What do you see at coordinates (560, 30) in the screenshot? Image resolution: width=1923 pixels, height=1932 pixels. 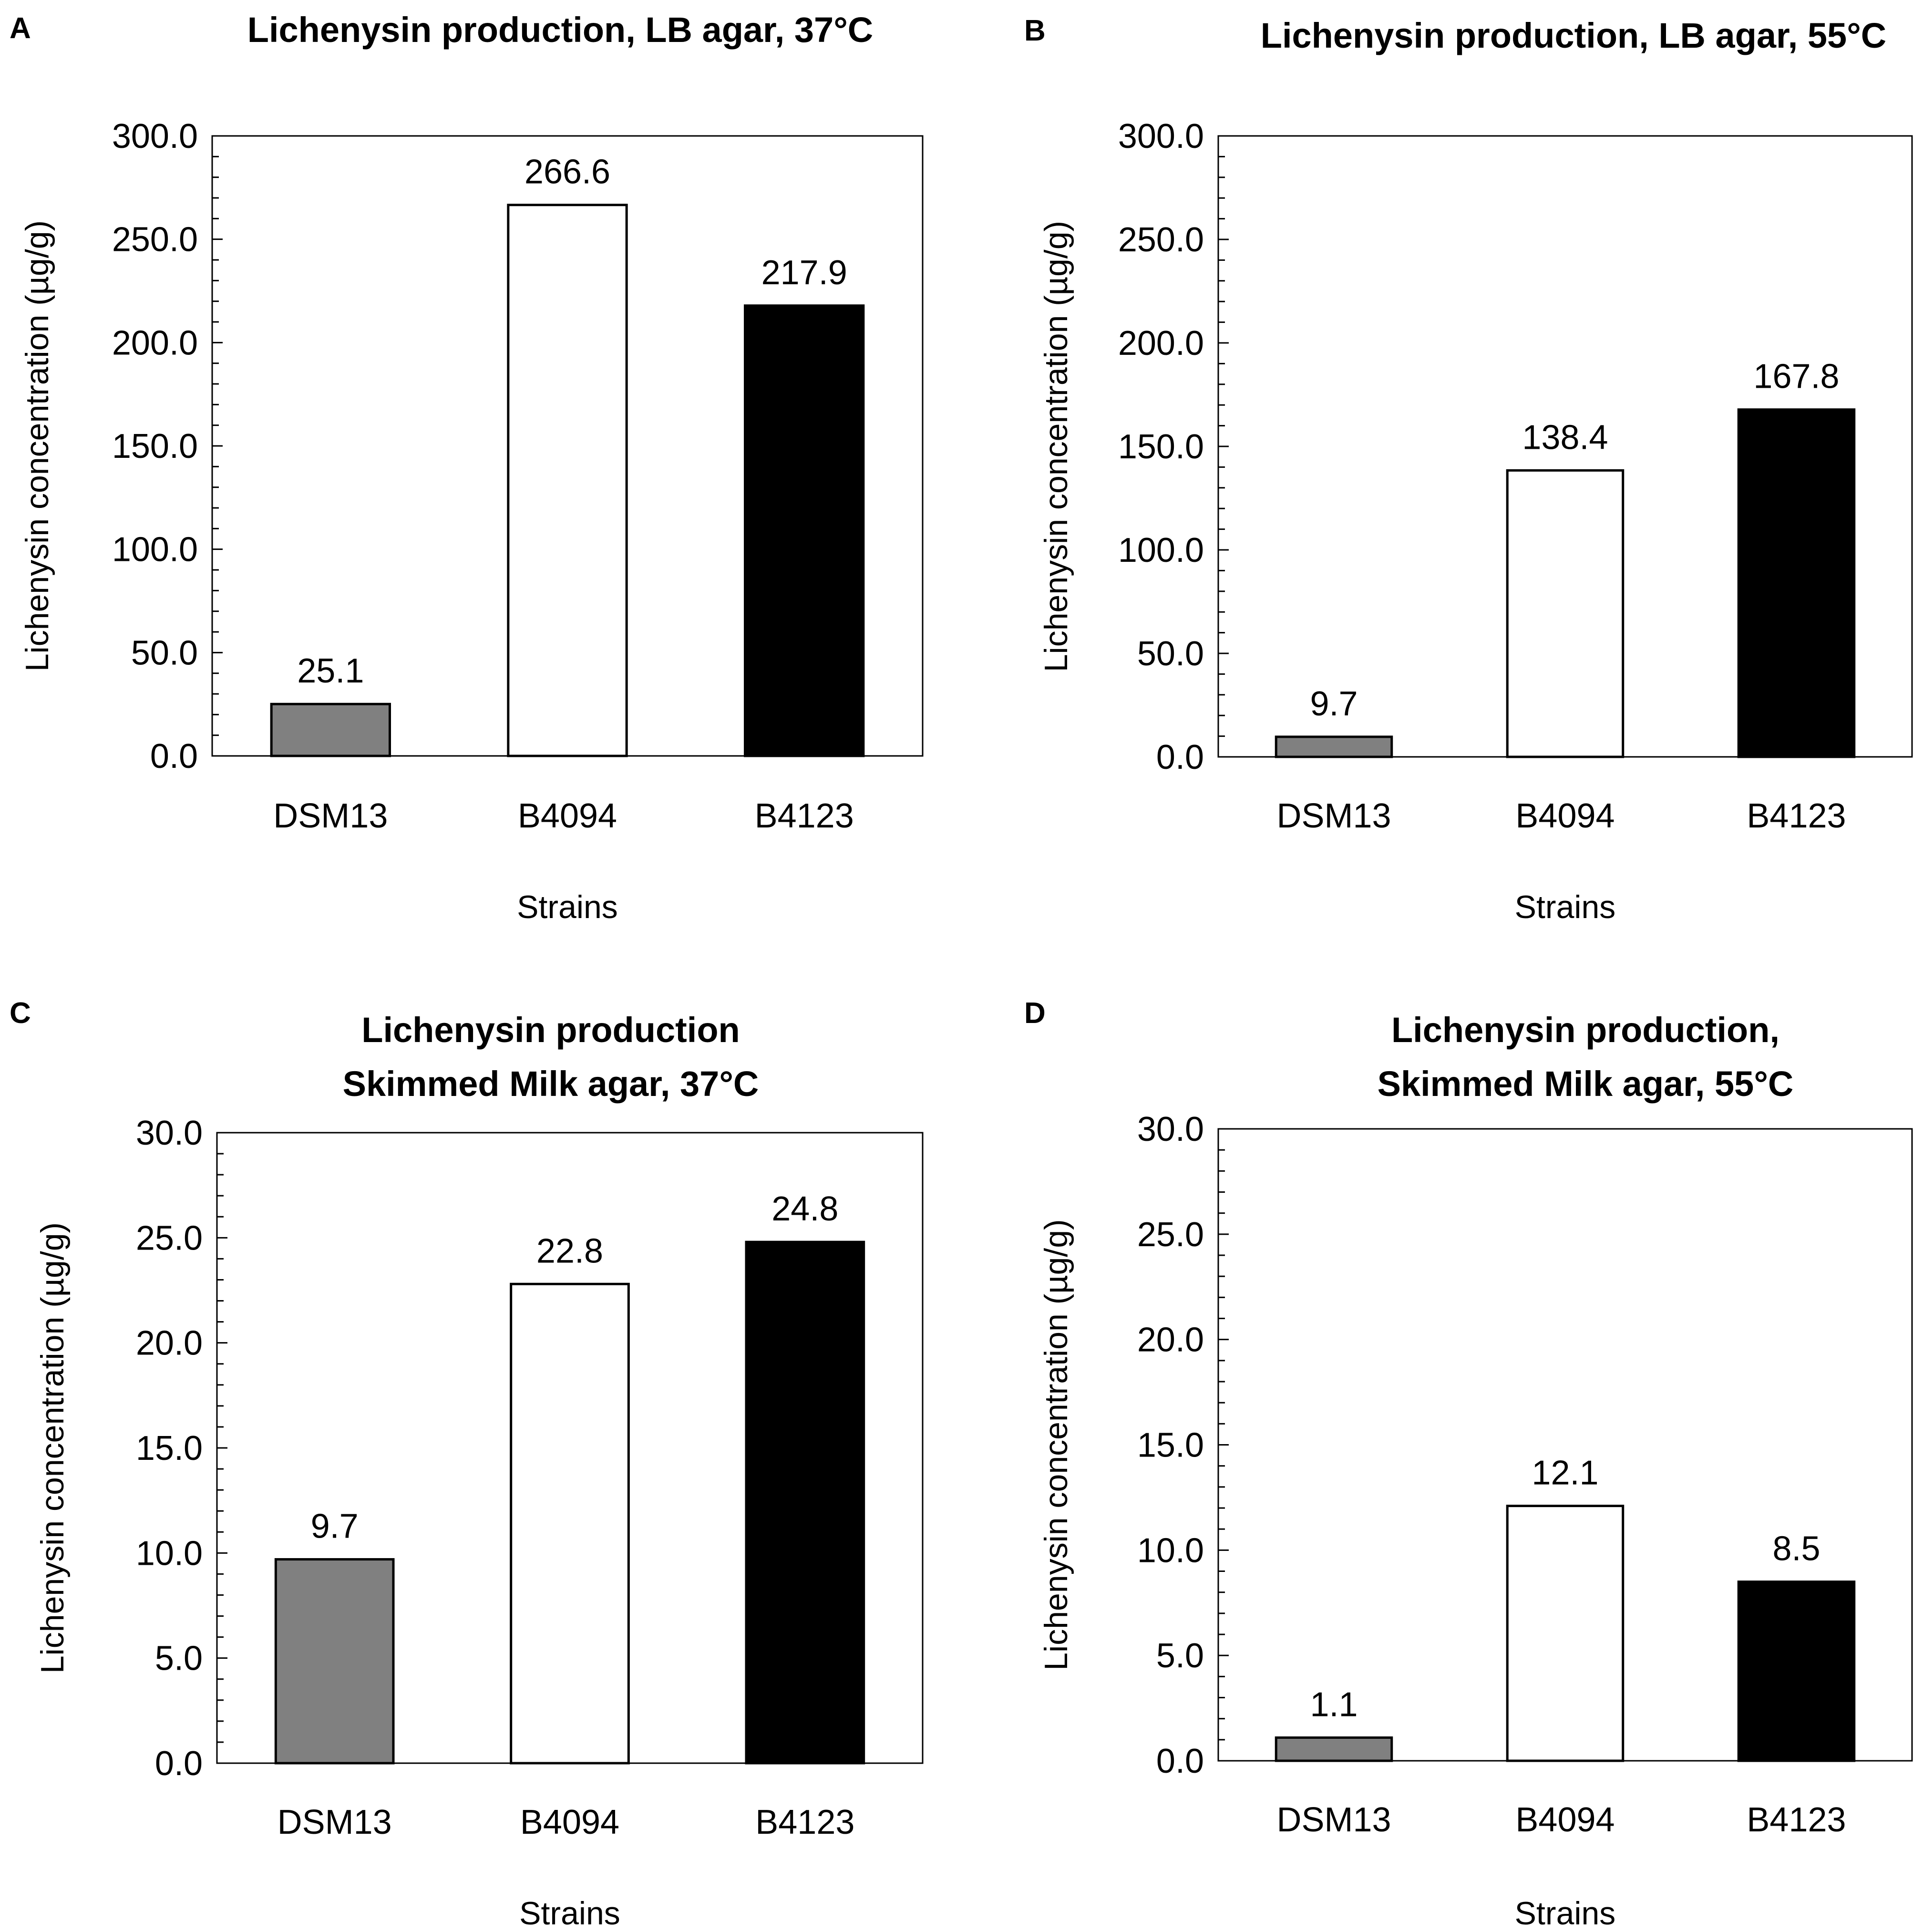 I see `chart-title: Lichenysin production, LB agar, 37°C` at bounding box center [560, 30].